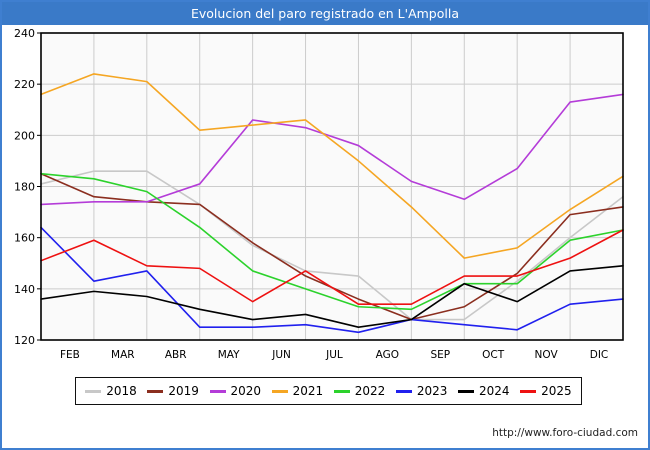 The height and width of the screenshot is (450, 650). I want to click on legend-label-2023: 2023, so click(432, 391).